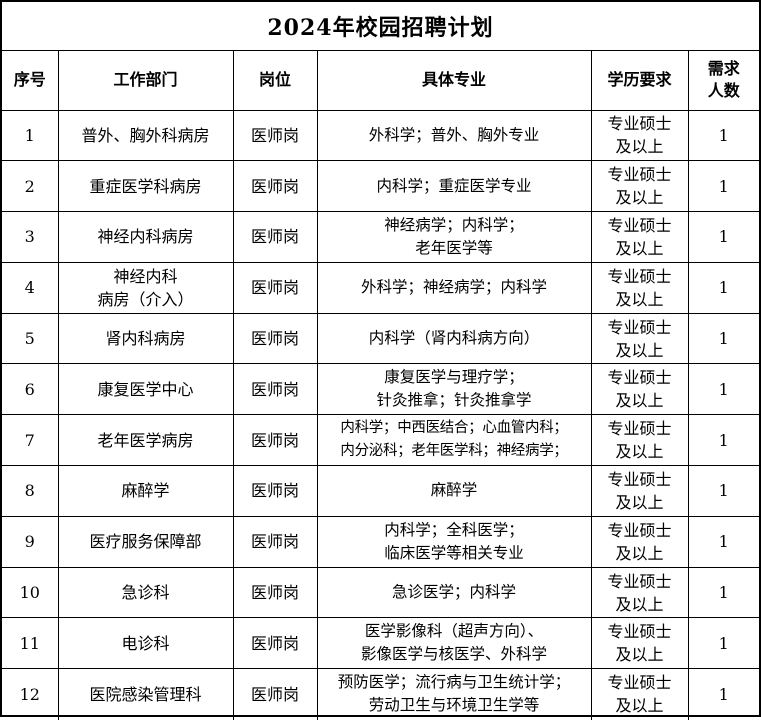  Describe the element at coordinates (454, 224) in the screenshot. I see `major-line: 神经病学；内科学；` at that location.